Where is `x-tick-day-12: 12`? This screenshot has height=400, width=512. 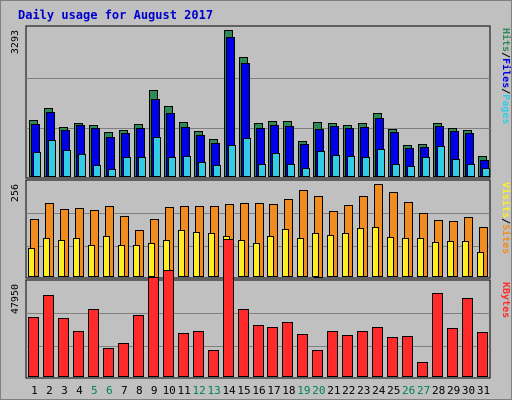
x-tick-day-12: 12 is located at coordinates (199, 390).